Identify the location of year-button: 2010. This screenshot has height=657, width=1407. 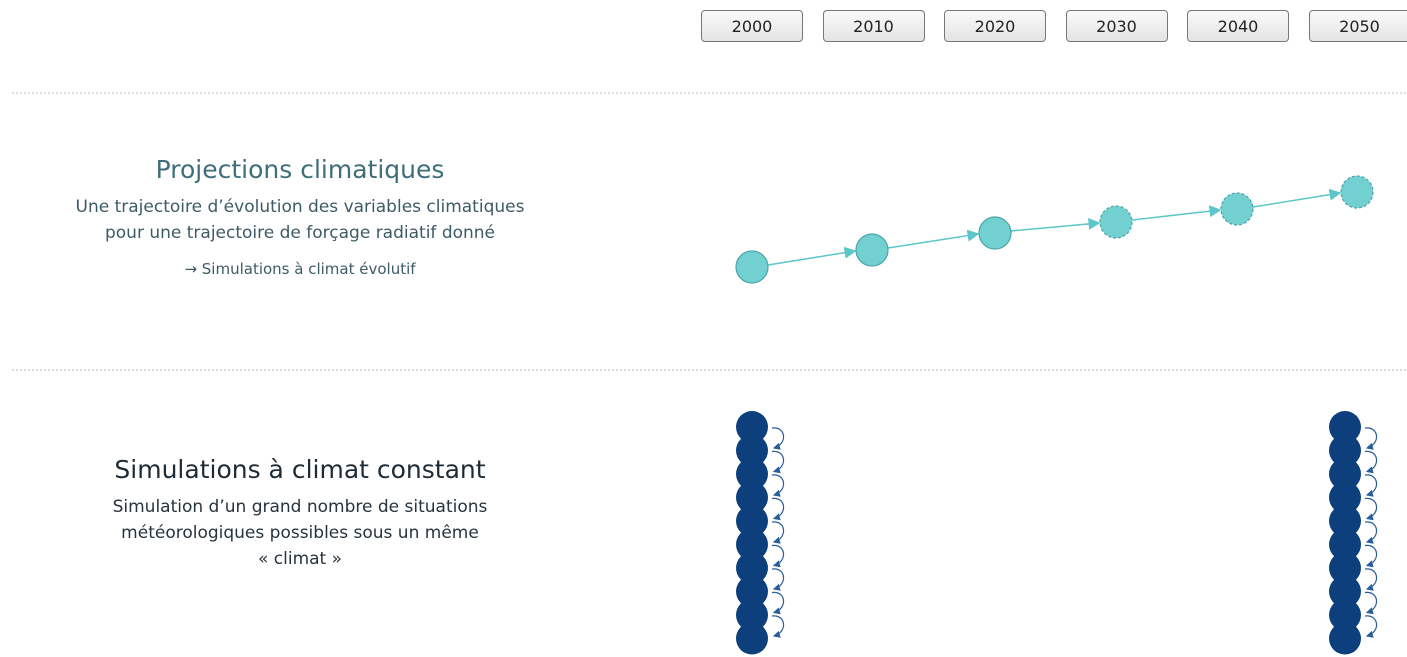
(873, 26).